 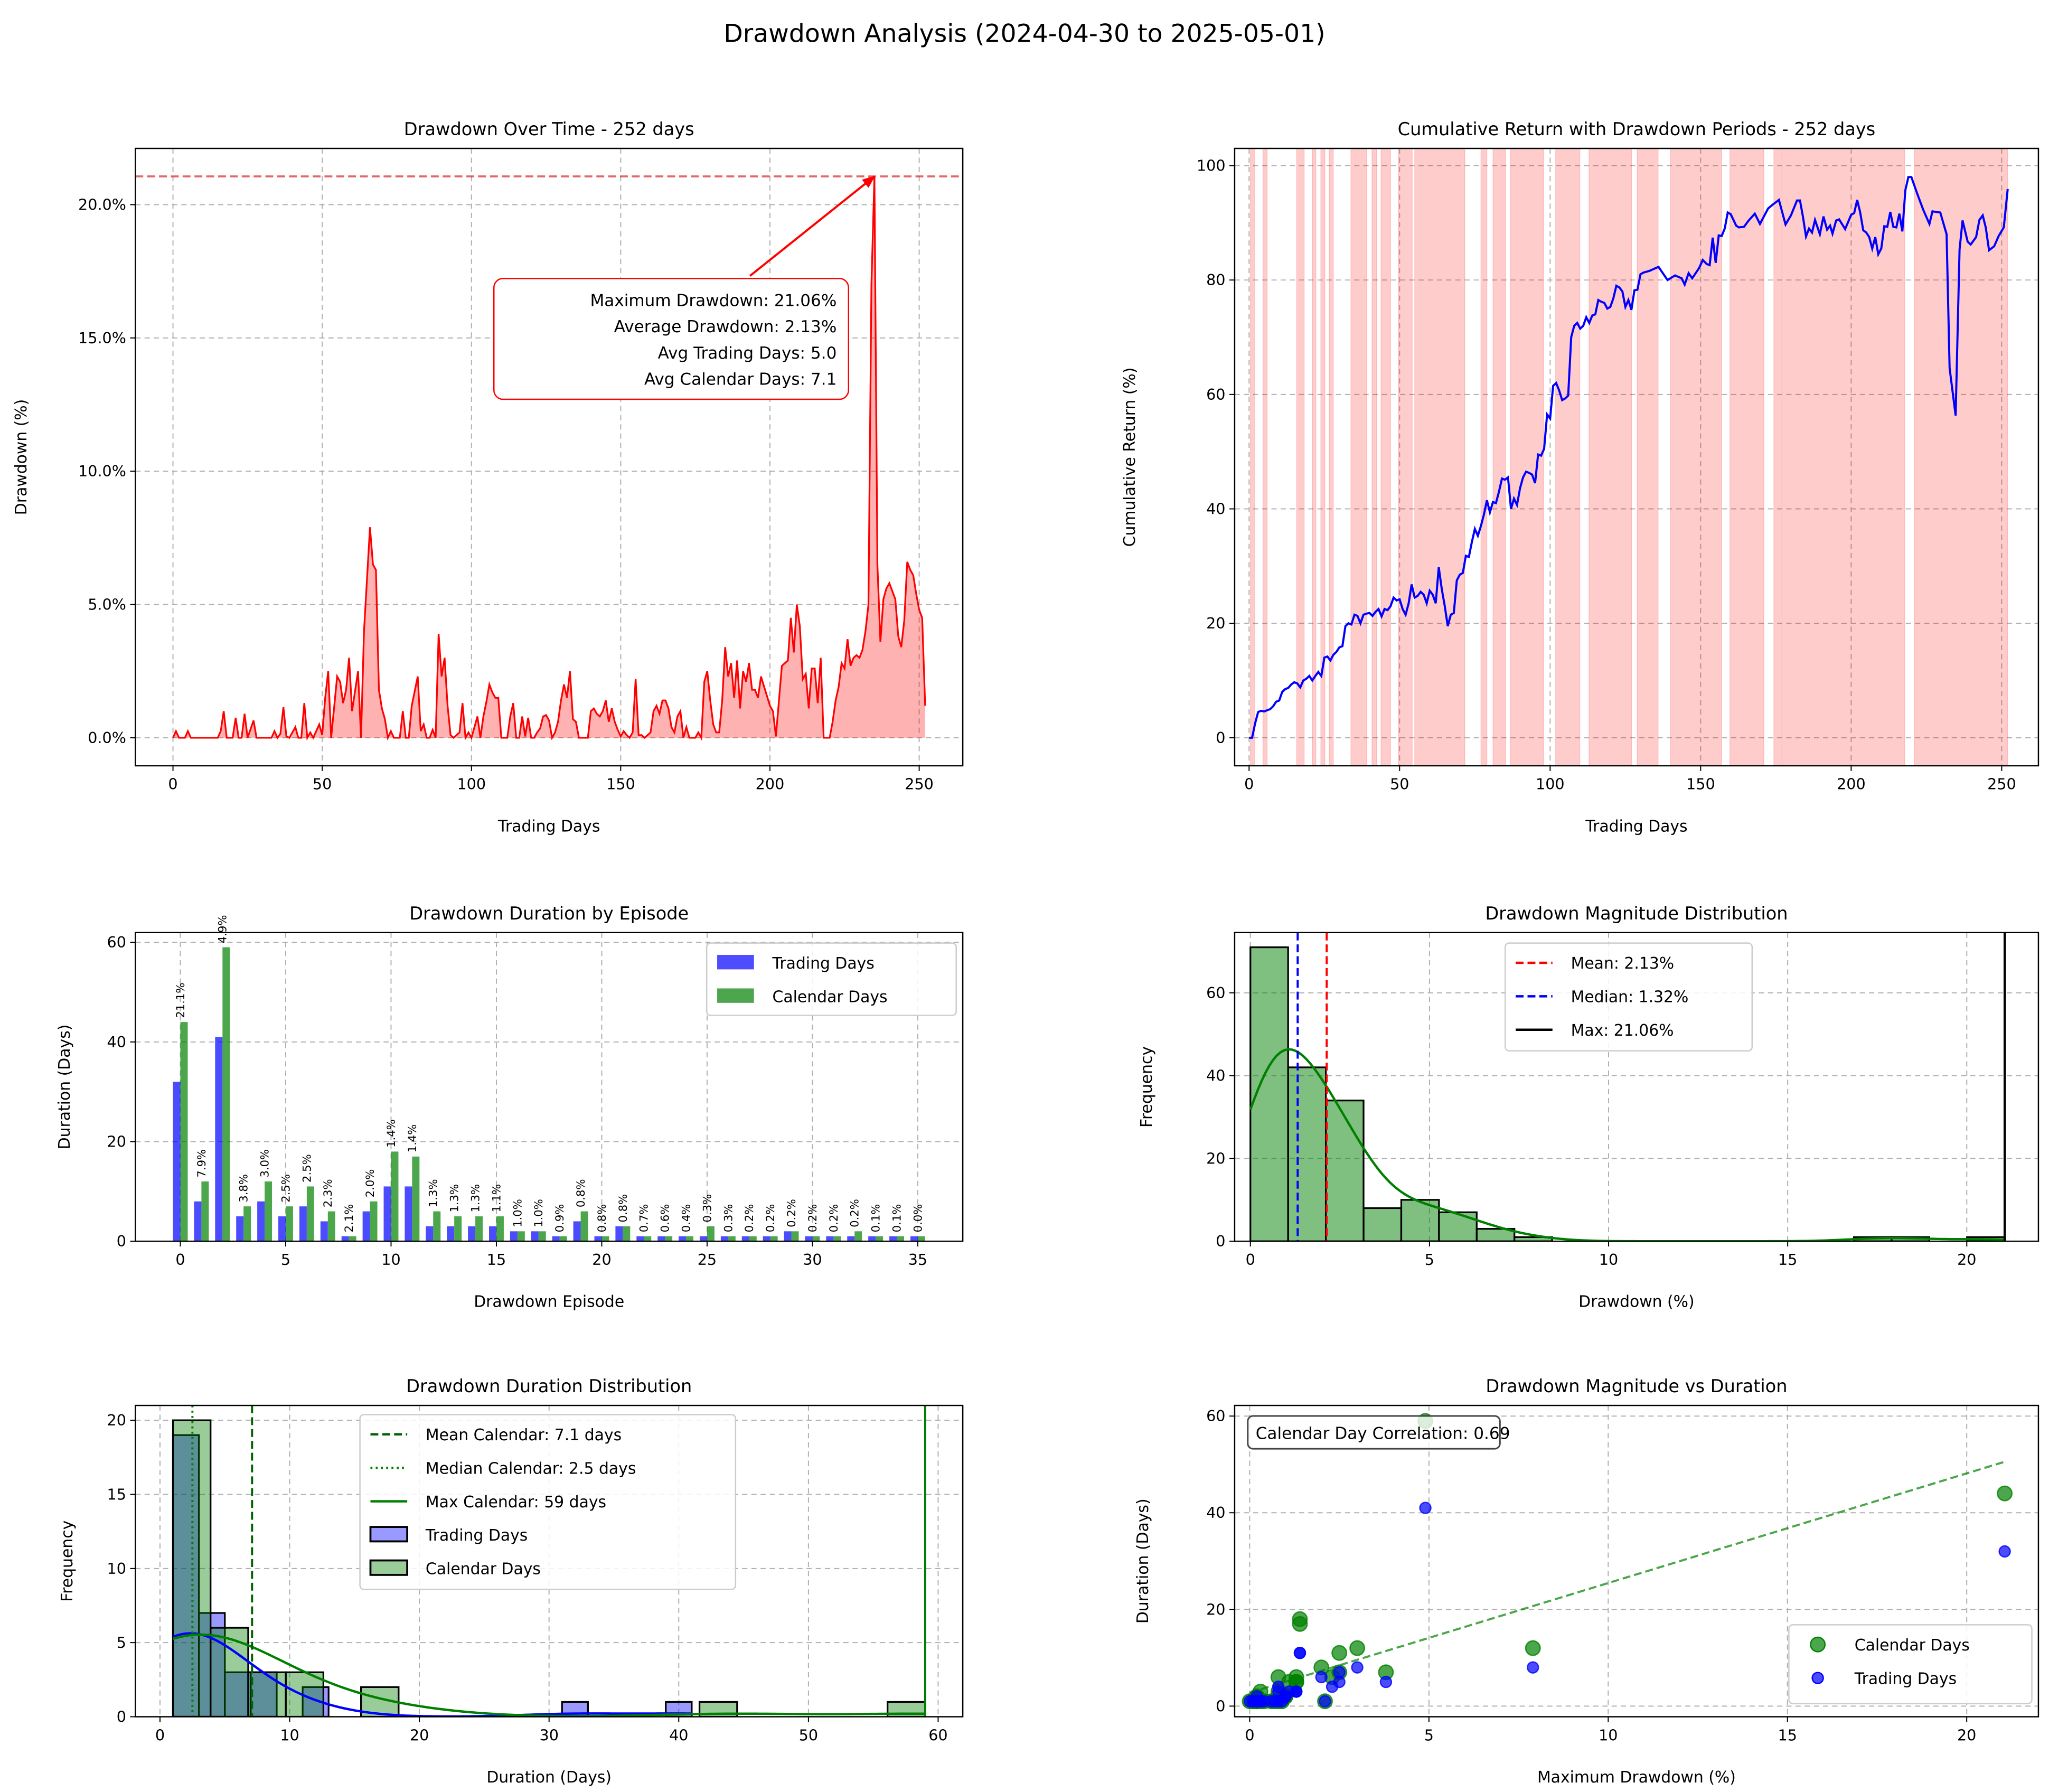 What do you see at coordinates (770, 784) in the screenshot?
I see `x-tick-label: 200` at bounding box center [770, 784].